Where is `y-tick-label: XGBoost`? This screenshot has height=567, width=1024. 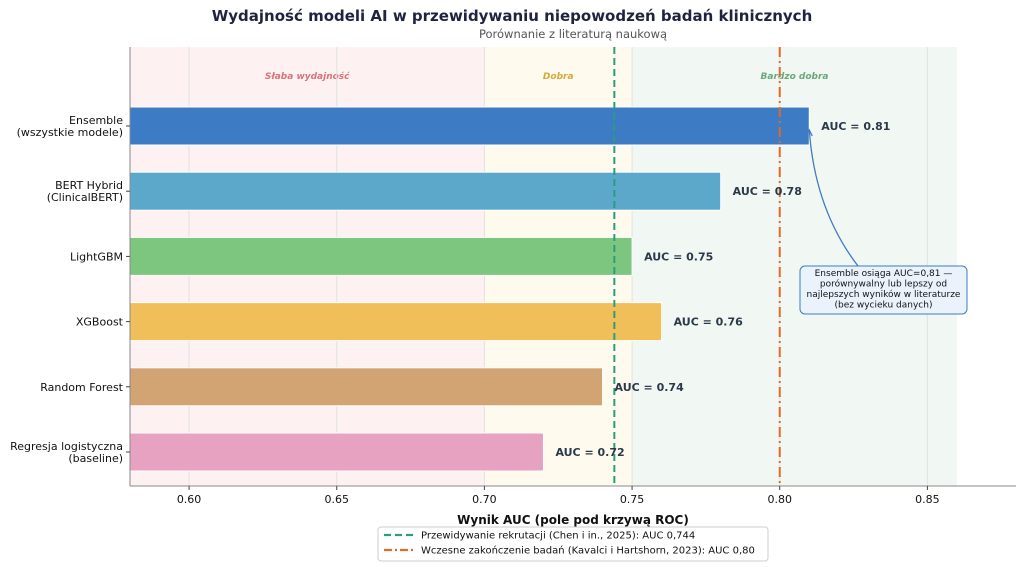 y-tick-label: XGBoost is located at coordinates (100, 322).